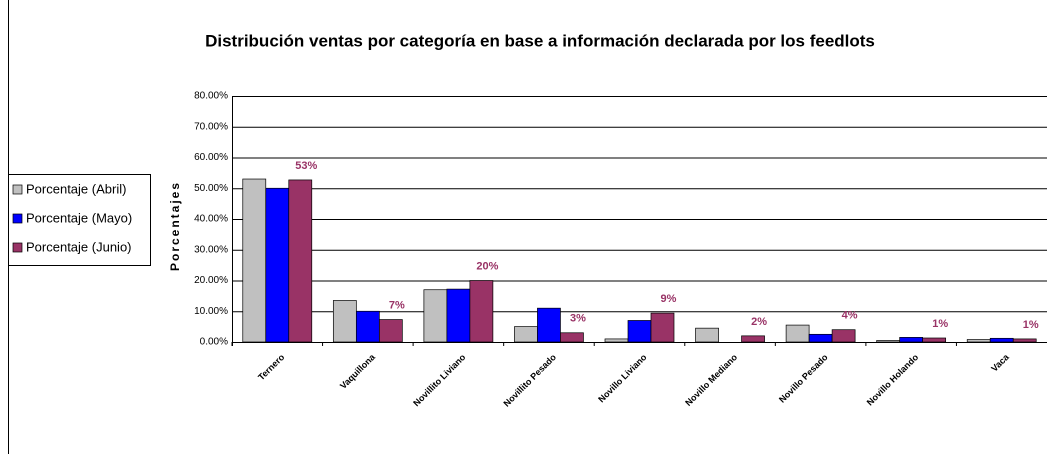 This screenshot has height=454, width=1047. What do you see at coordinates (397, 305) in the screenshot?
I see `value-label: 7%` at bounding box center [397, 305].